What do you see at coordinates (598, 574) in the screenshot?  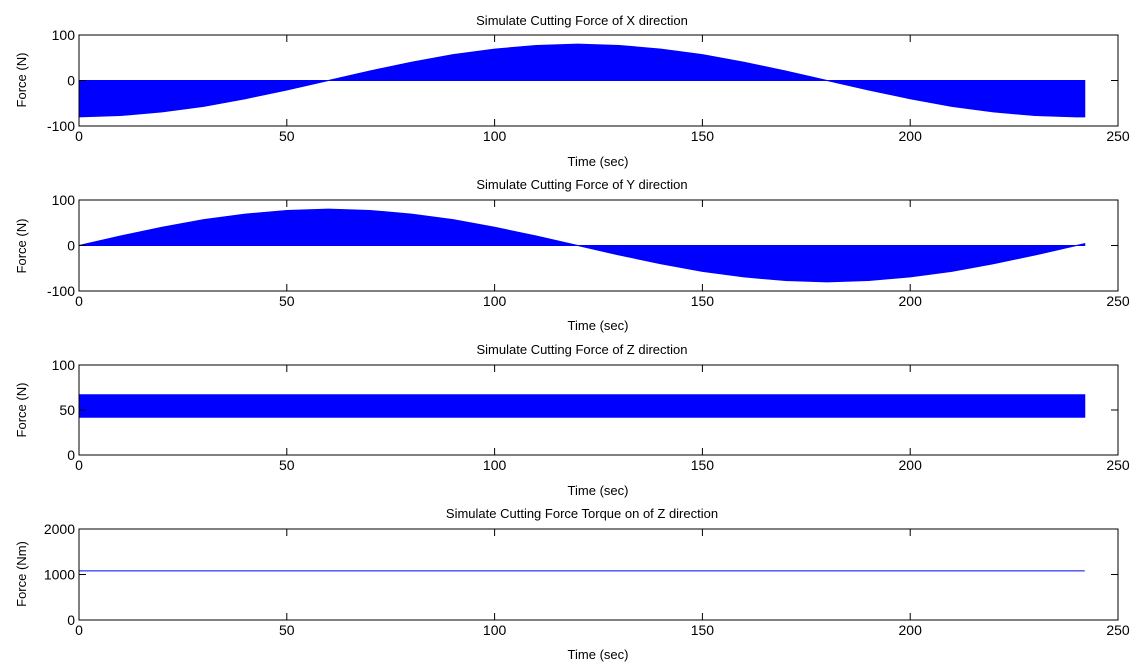 I see `axes-box` at bounding box center [598, 574].